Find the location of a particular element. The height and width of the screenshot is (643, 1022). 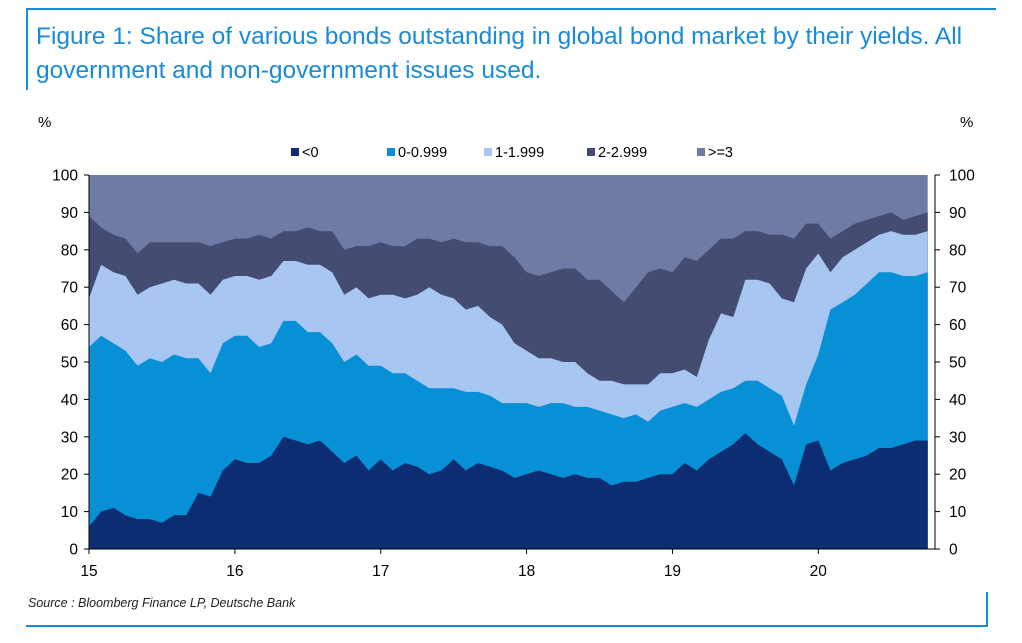

y-tick-label-left: 80 is located at coordinates (70, 250).